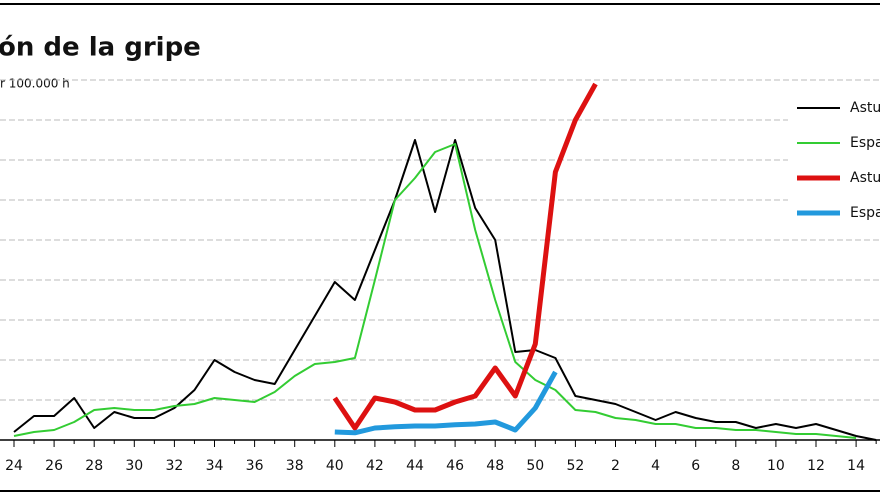 This screenshot has width=880, height=495. I want to click on x-tick-label: 36, so click(255, 466).